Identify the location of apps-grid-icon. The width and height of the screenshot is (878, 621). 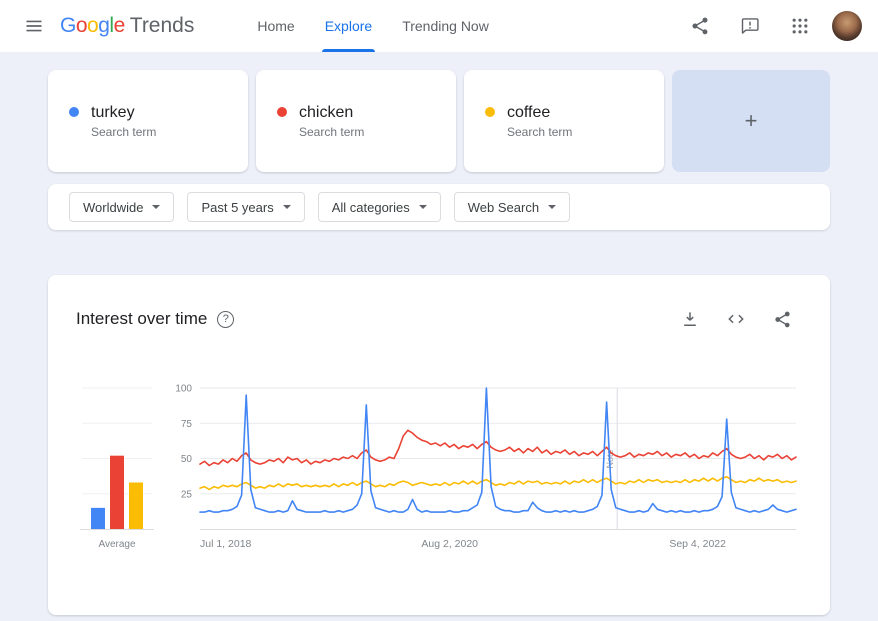
(800, 26).